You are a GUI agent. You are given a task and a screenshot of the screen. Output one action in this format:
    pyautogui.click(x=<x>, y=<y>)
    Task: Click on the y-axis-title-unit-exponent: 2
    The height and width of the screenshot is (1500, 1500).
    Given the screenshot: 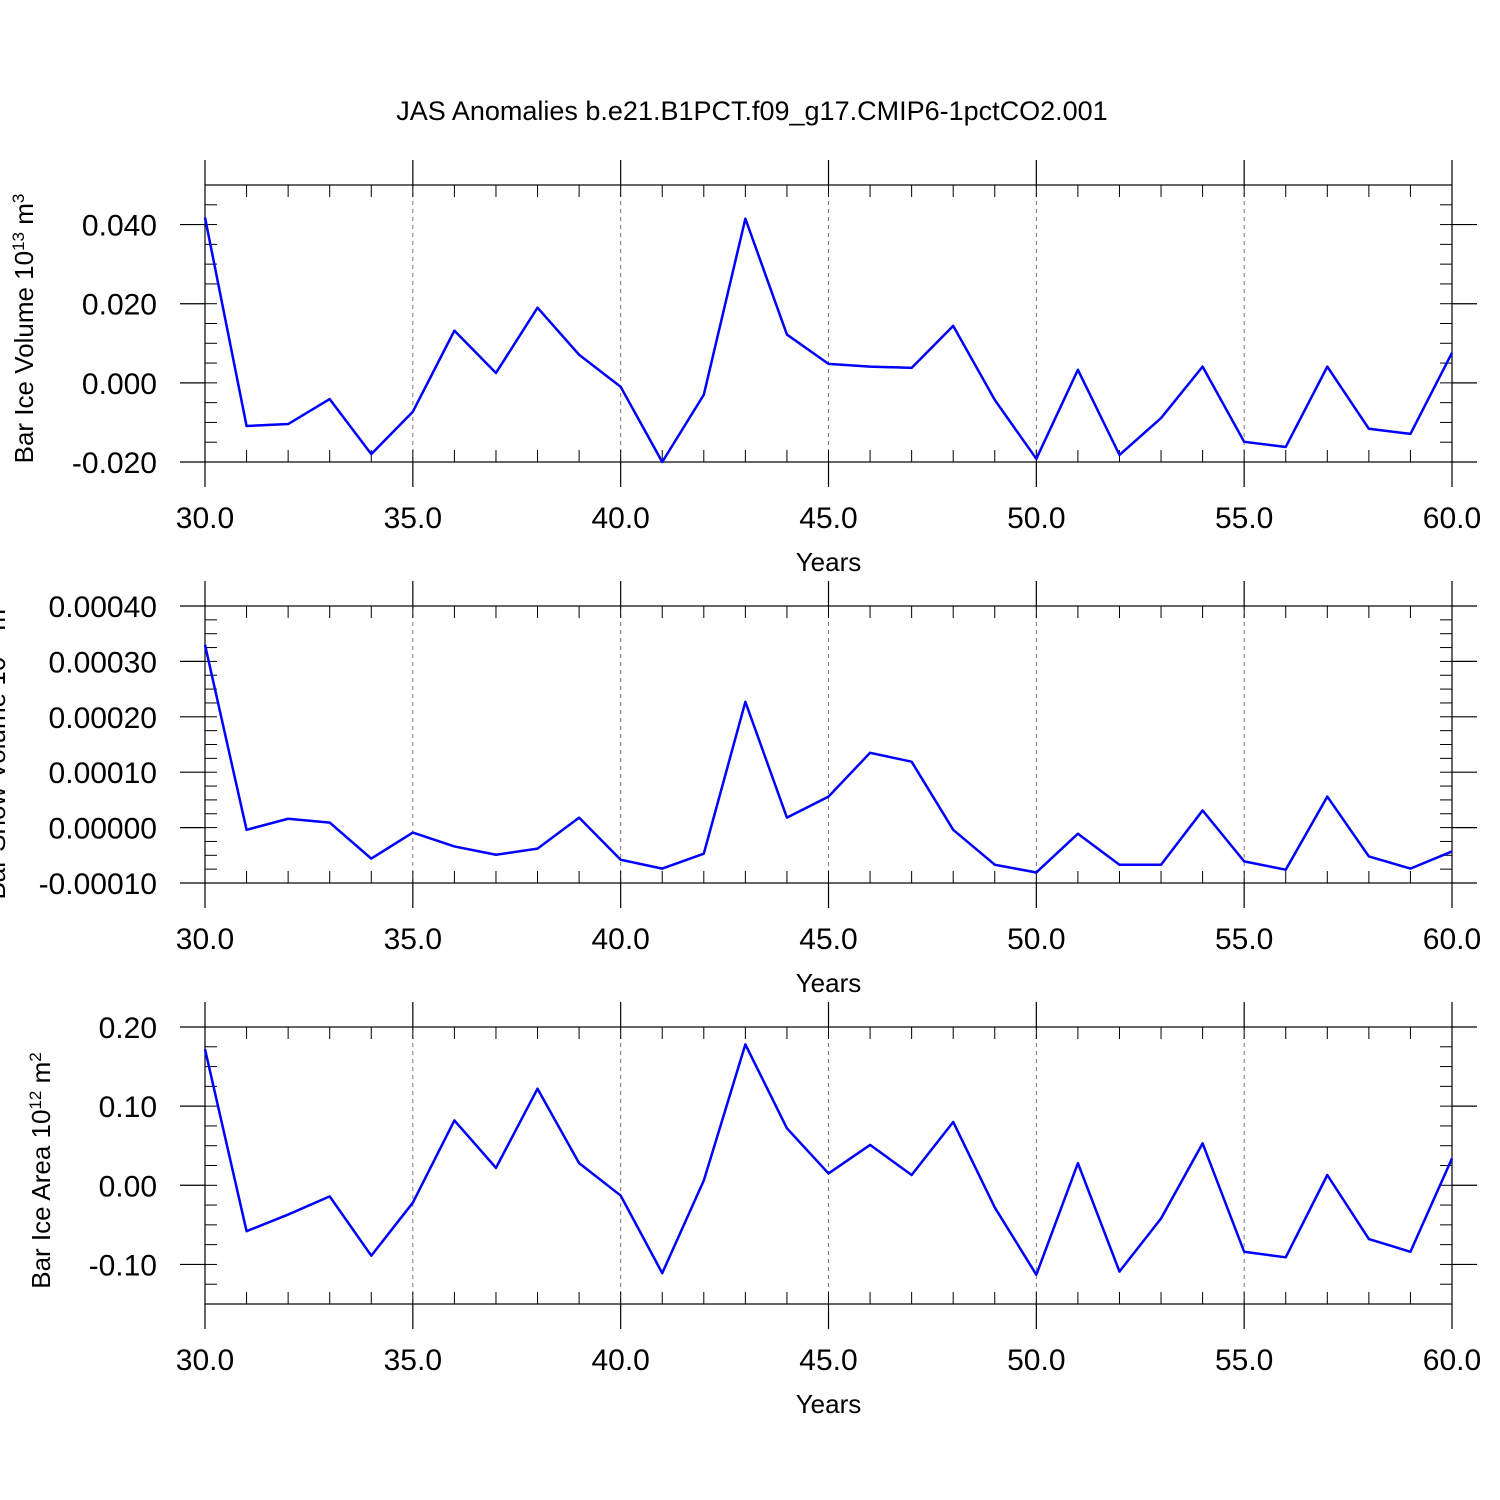 What is the action you would take?
    pyautogui.click(x=35, y=1056)
    